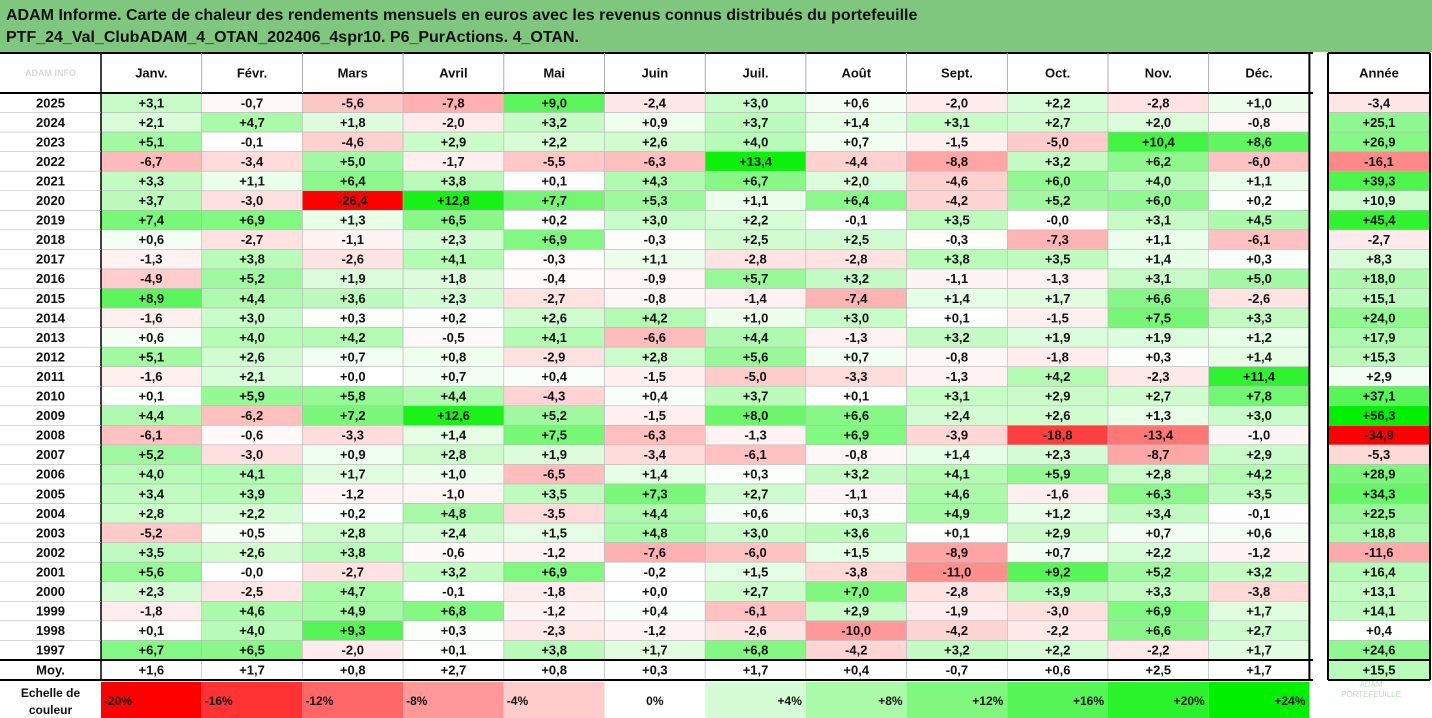 The height and width of the screenshot is (718, 1432). I want to click on annual-value: +2,9, so click(1379, 376).